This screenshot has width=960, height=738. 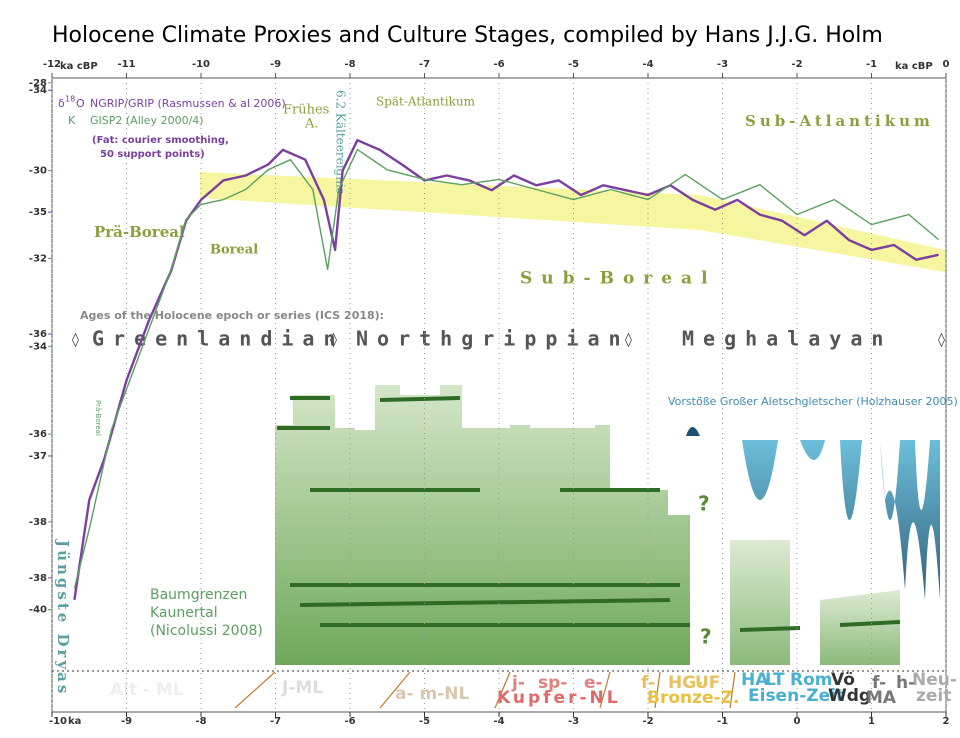 What do you see at coordinates (206, 631) in the screenshot?
I see `treeline-label: (Nicolussi 2008)` at bounding box center [206, 631].